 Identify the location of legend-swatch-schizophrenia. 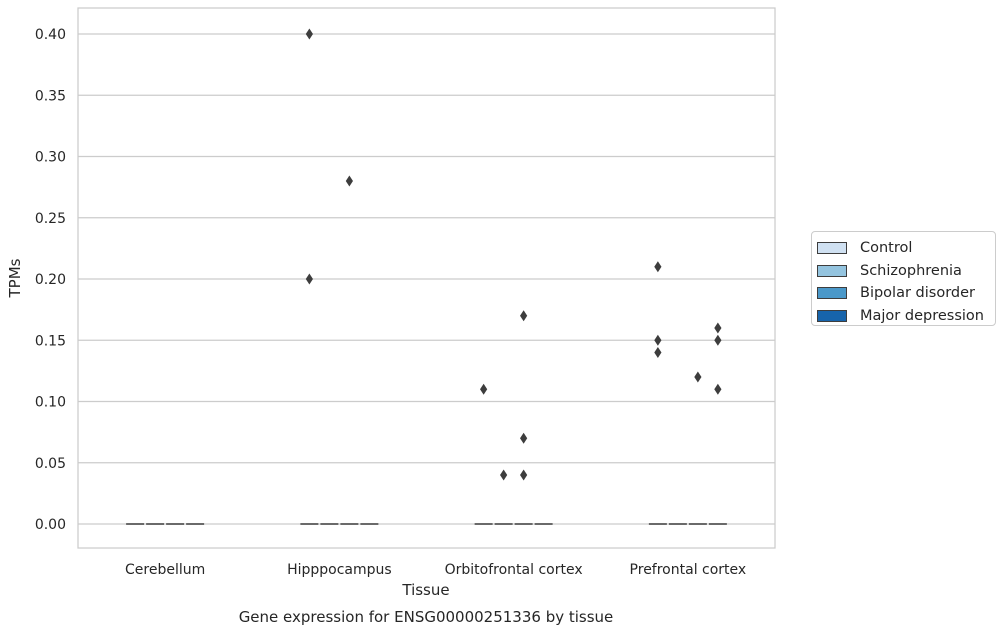
(832, 270).